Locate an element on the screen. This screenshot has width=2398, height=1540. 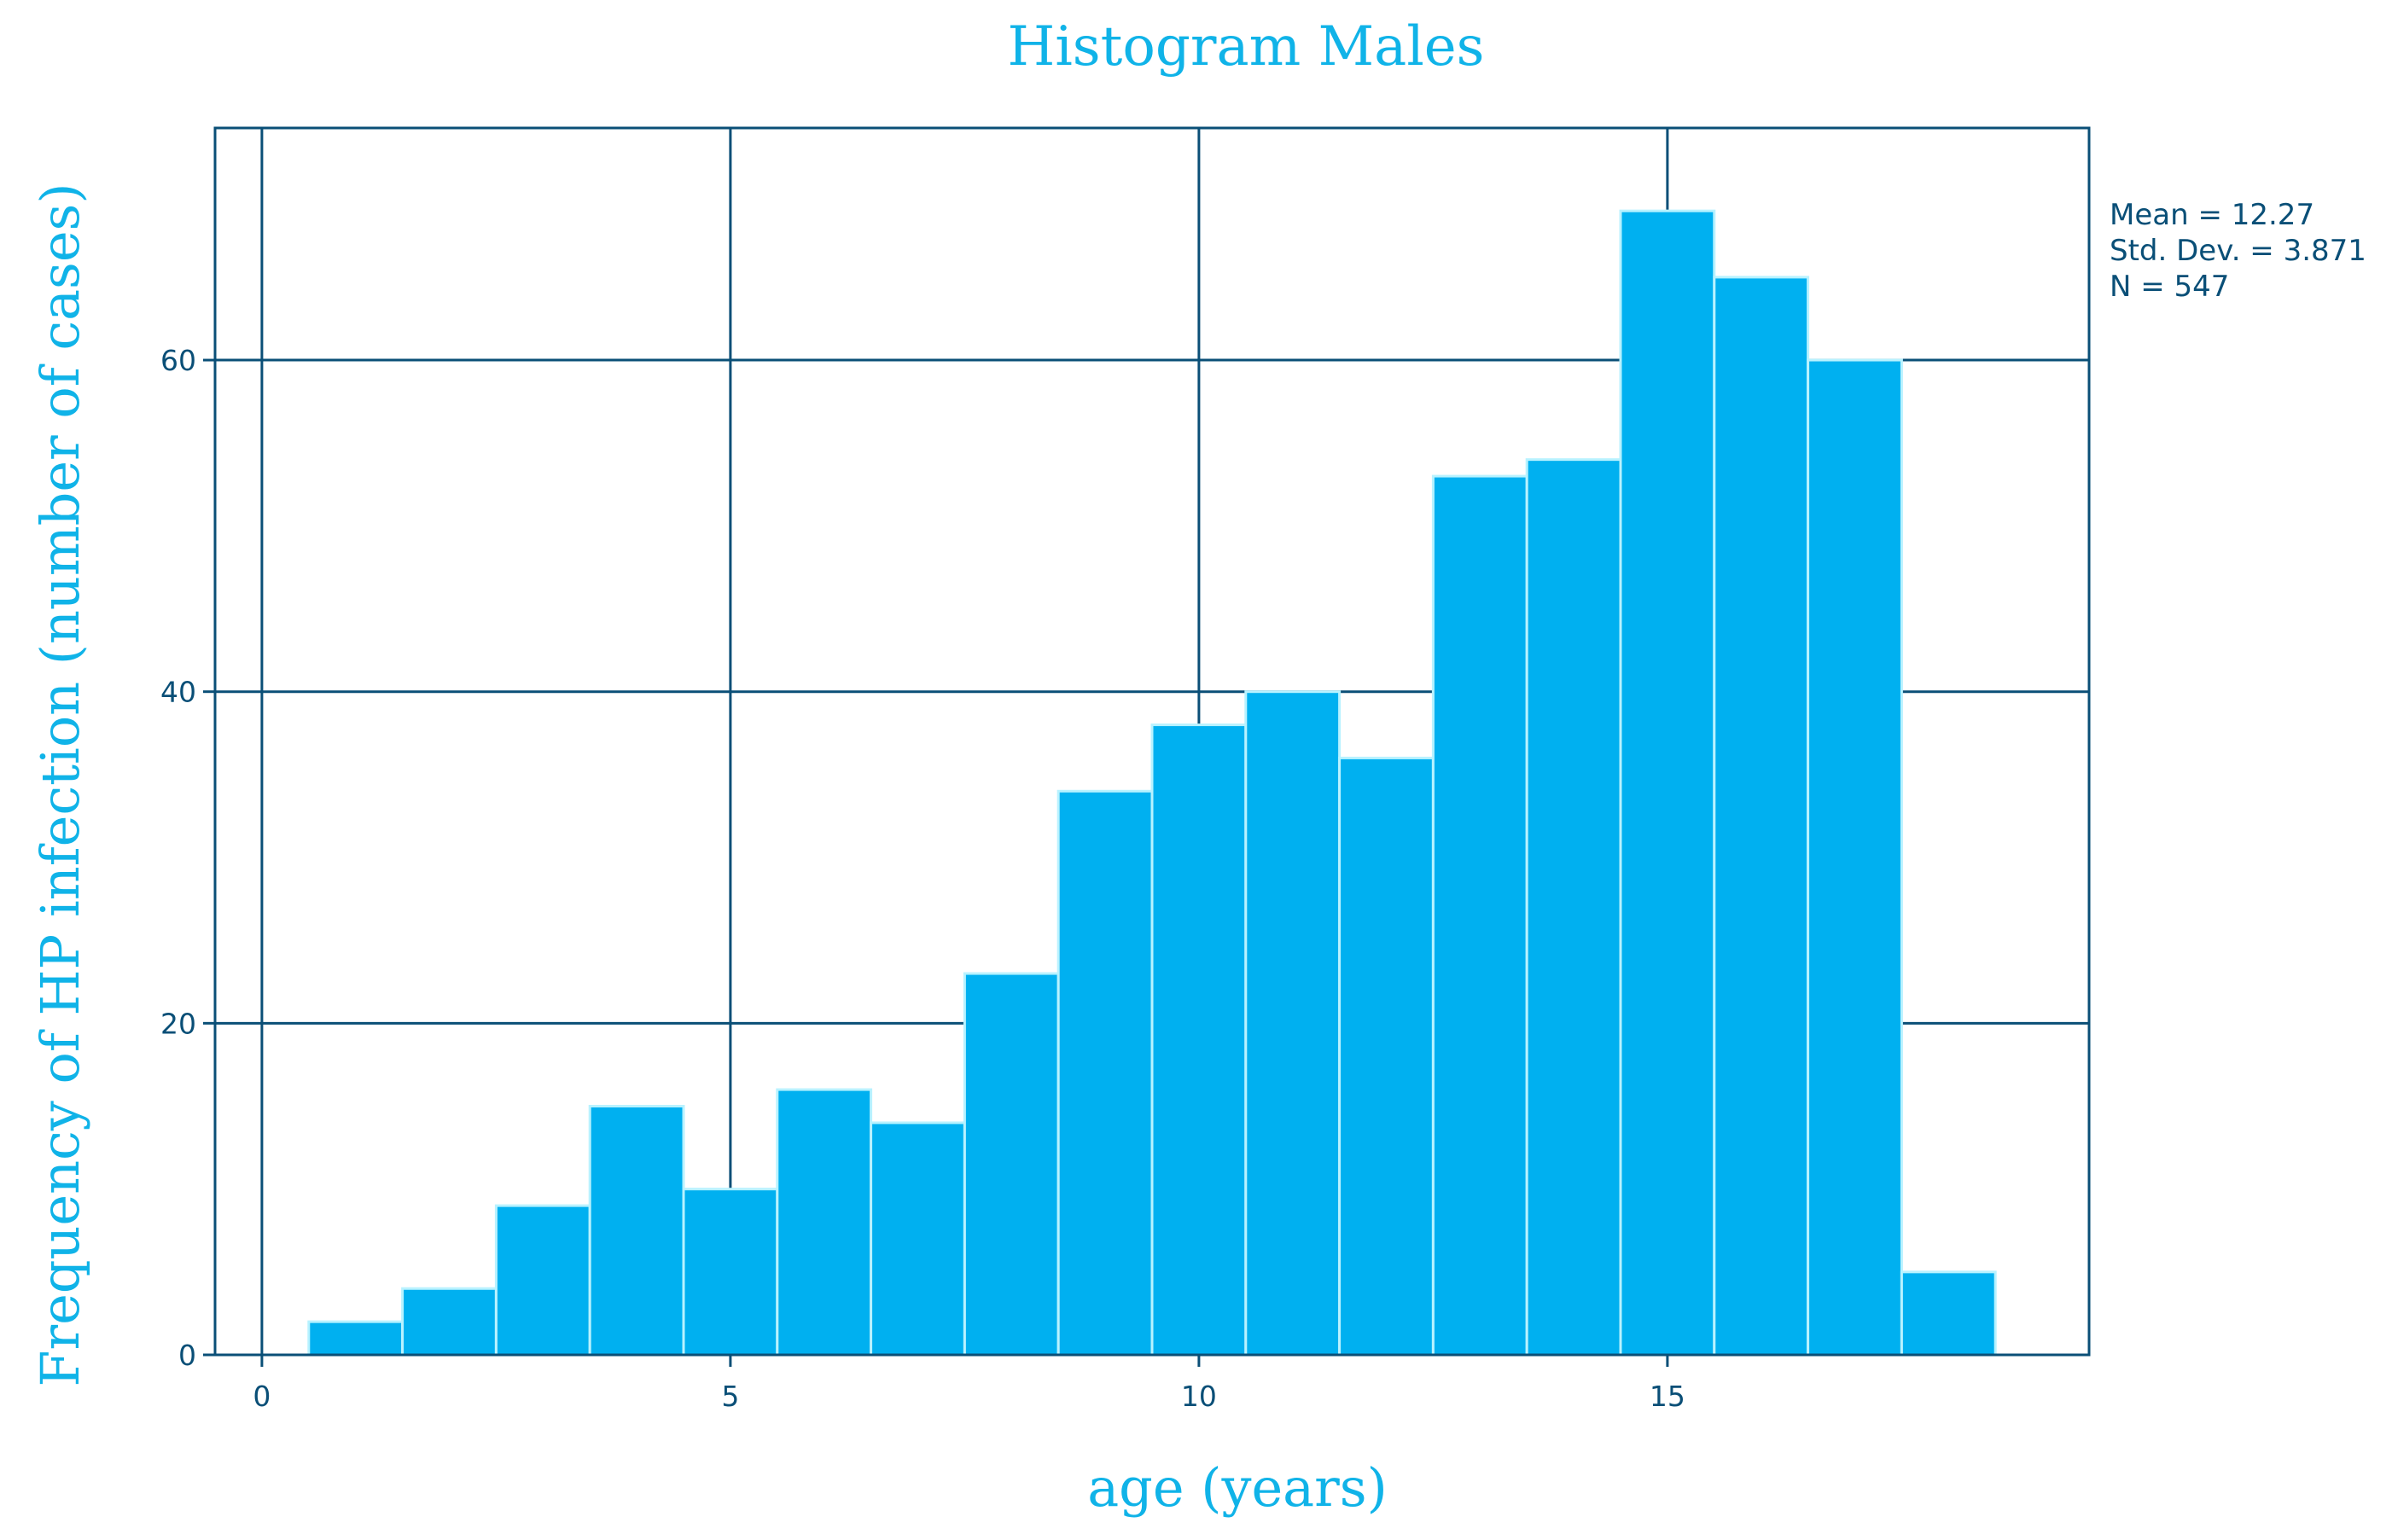
stats-n: N = 547 is located at coordinates (2169, 287).